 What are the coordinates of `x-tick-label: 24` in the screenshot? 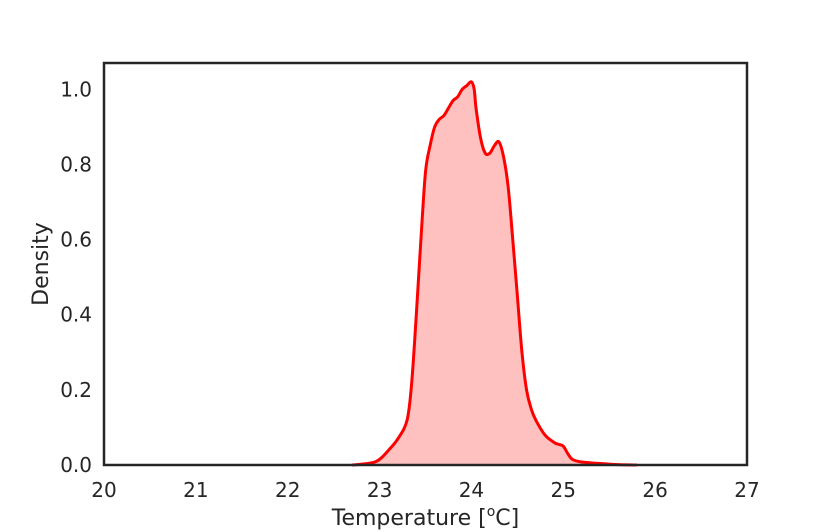 It's located at (471, 490).